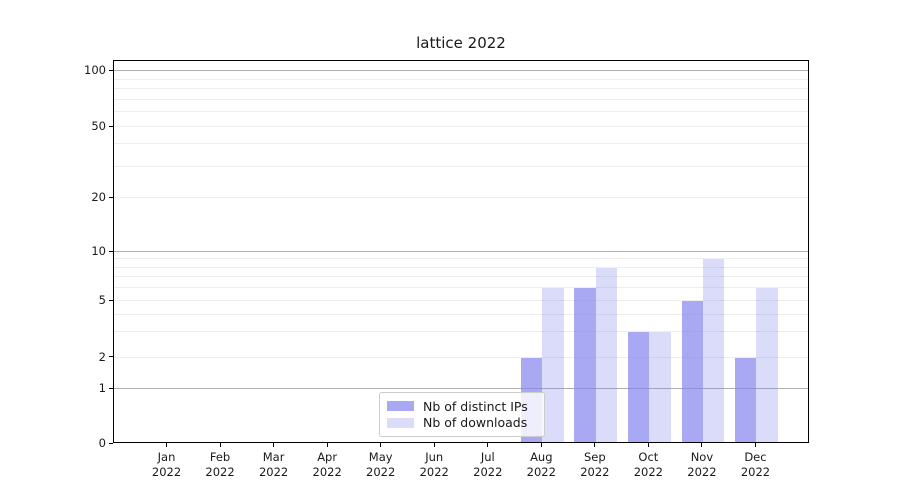  What do you see at coordinates (400, 422) in the screenshot?
I see `legend-swatch-downloads` at bounding box center [400, 422].